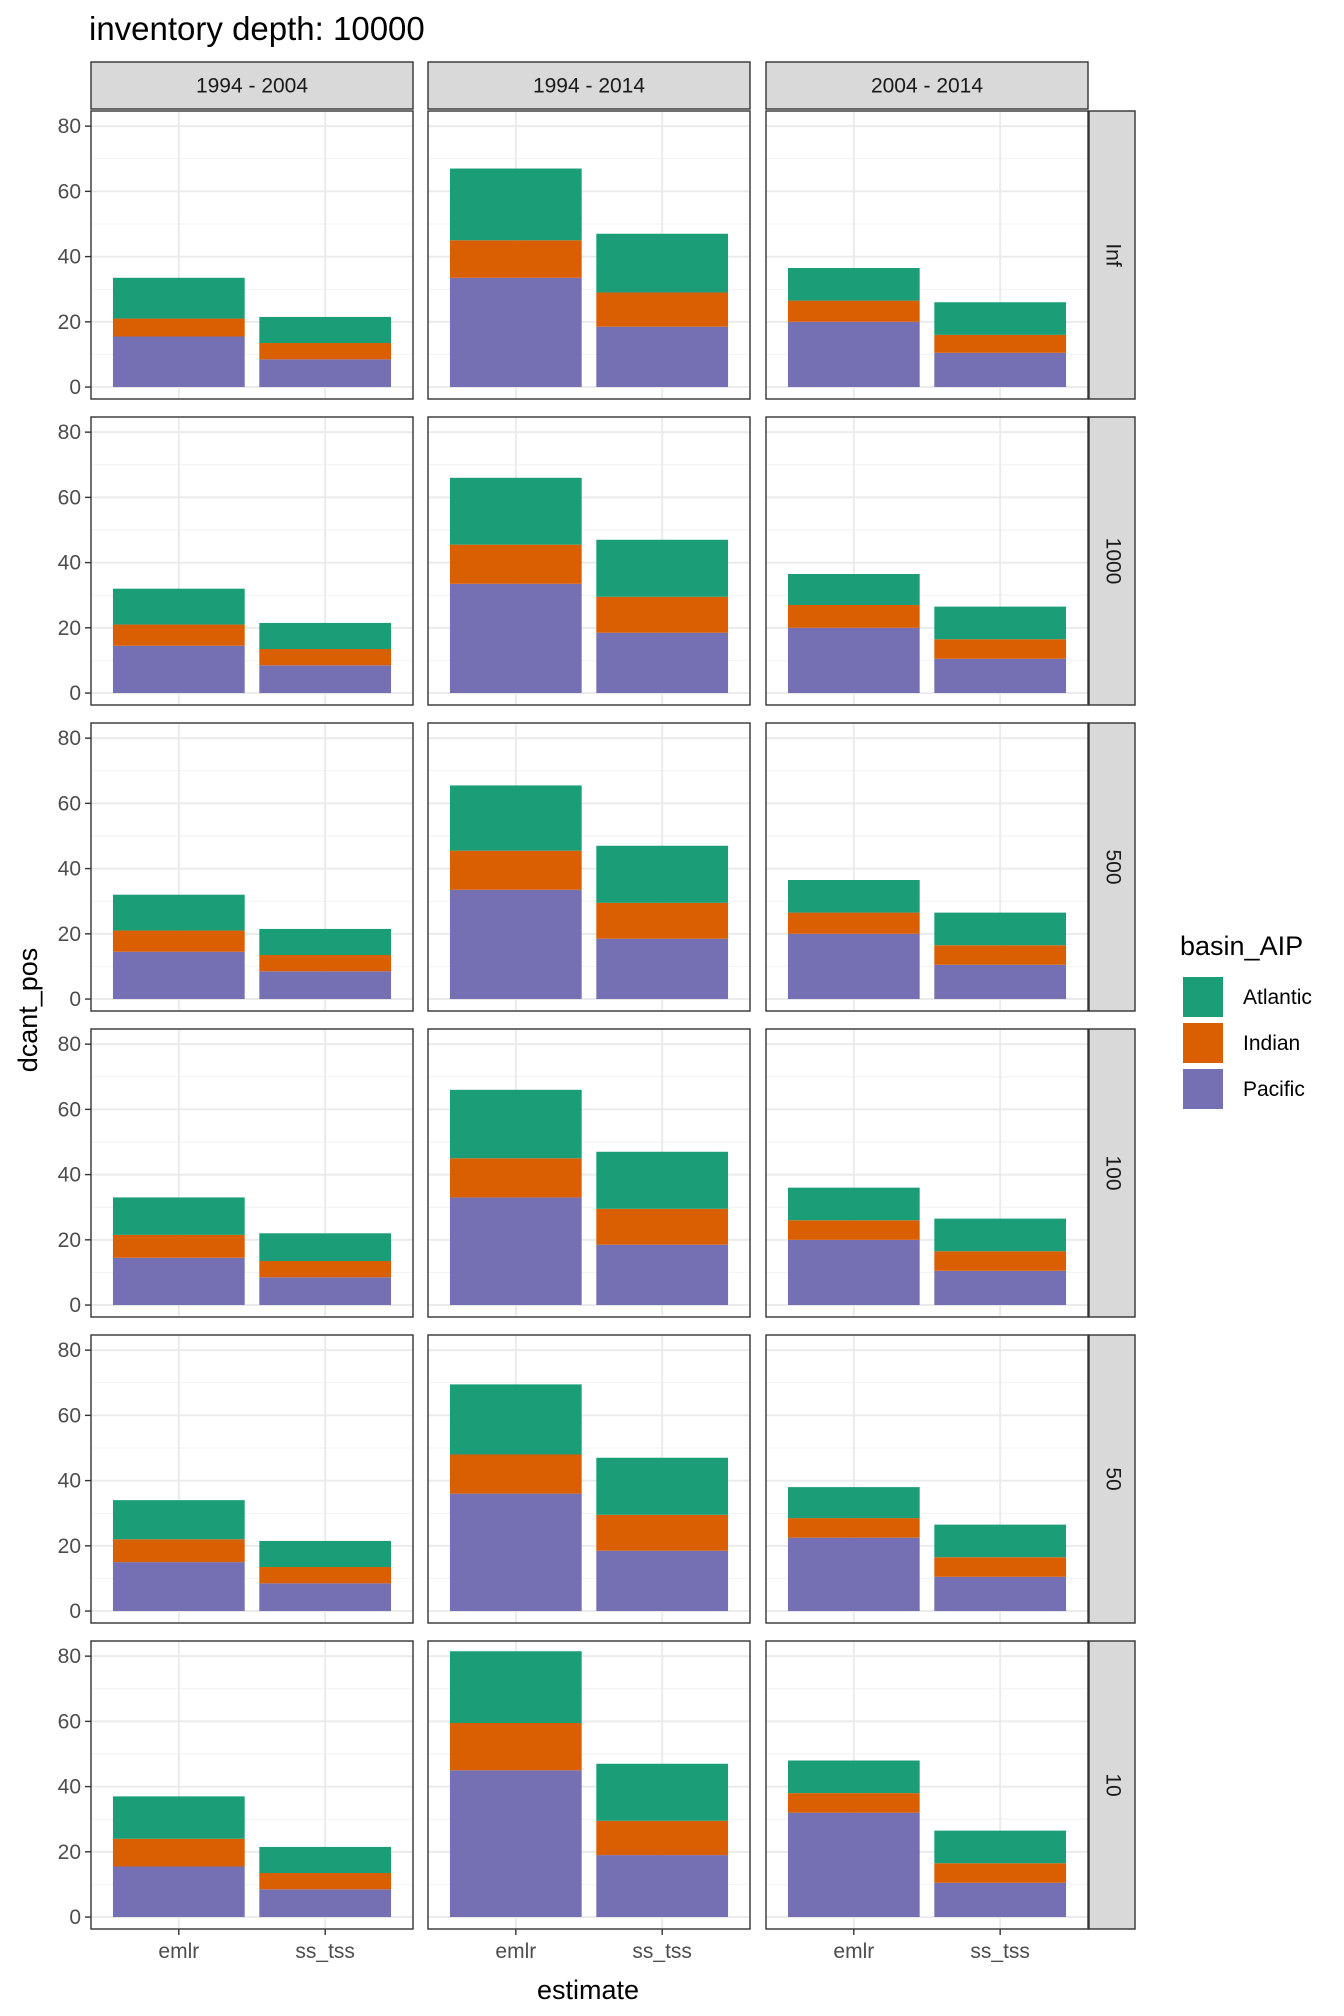  What do you see at coordinates (1112, 1784) in the screenshot?
I see `row-strip-label: 10` at bounding box center [1112, 1784].